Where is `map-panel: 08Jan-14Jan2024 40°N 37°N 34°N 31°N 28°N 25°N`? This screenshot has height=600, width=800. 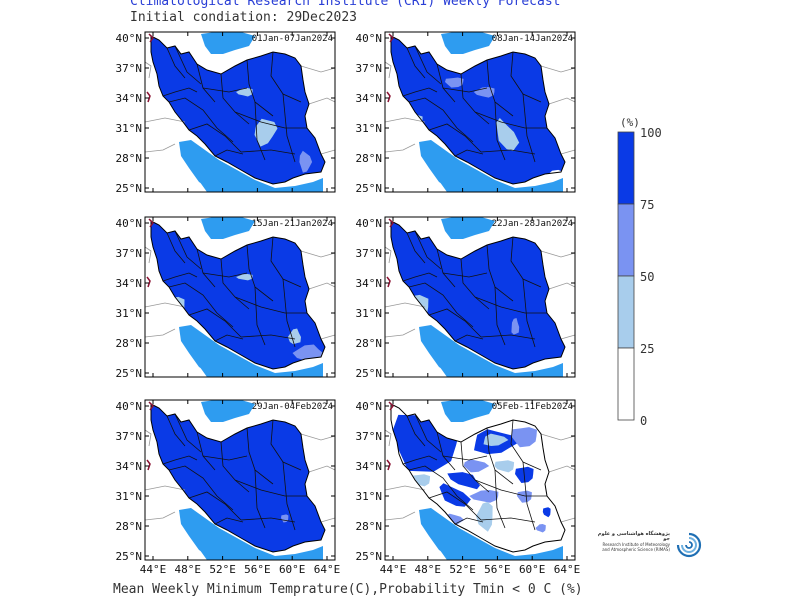
map-panel: 08Jan-14Jan2024 40°N 37°N 34°N 31°N 28°N 25°N is located at coordinates (466, 113).